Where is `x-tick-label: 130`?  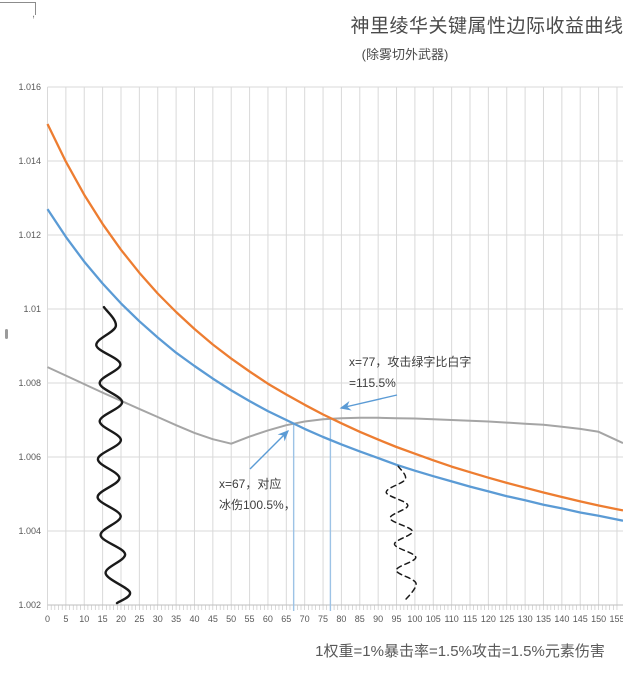 x-tick-label: 130 is located at coordinates (525, 619).